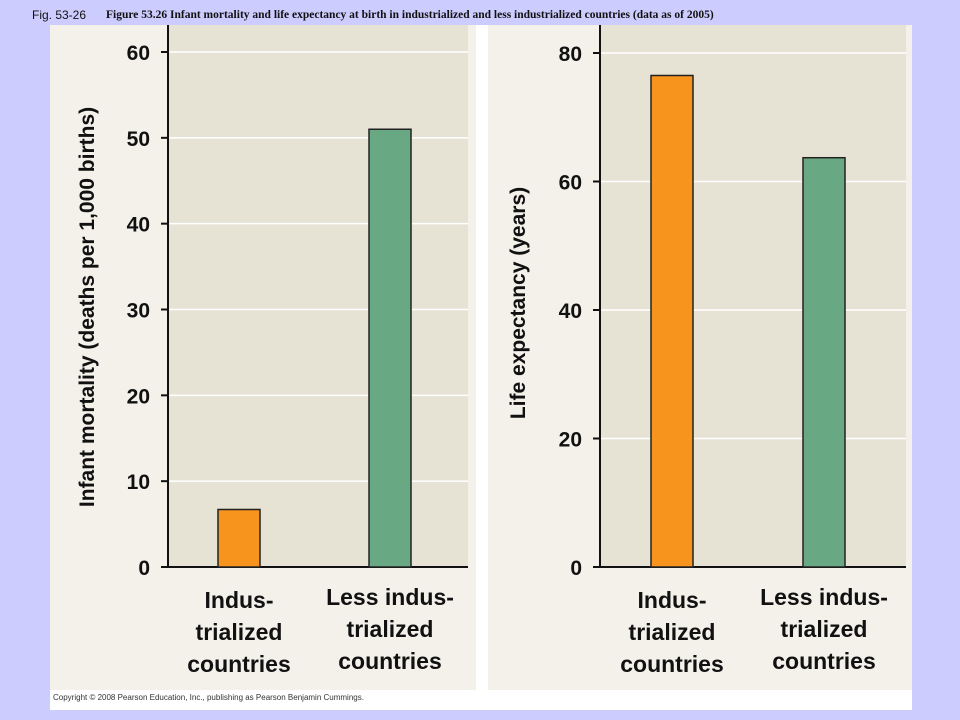  I want to click on y-axis-title: Life expectancy (years), so click(518, 303).